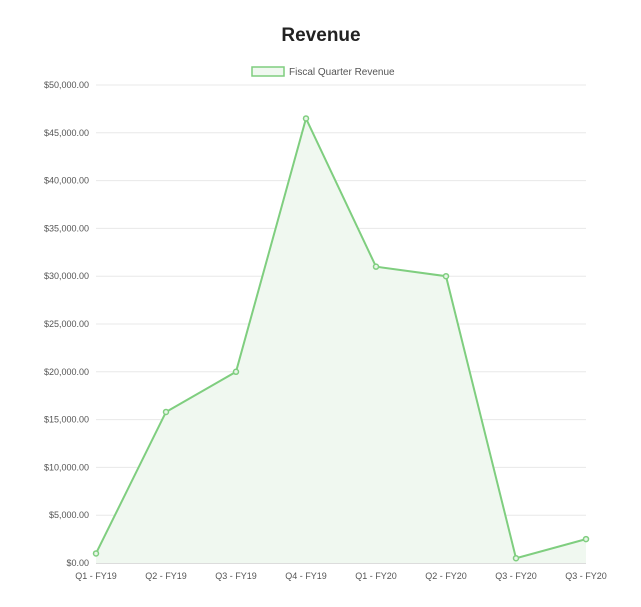  I want to click on x-tick-label: Q1 - FY19, so click(96, 576).